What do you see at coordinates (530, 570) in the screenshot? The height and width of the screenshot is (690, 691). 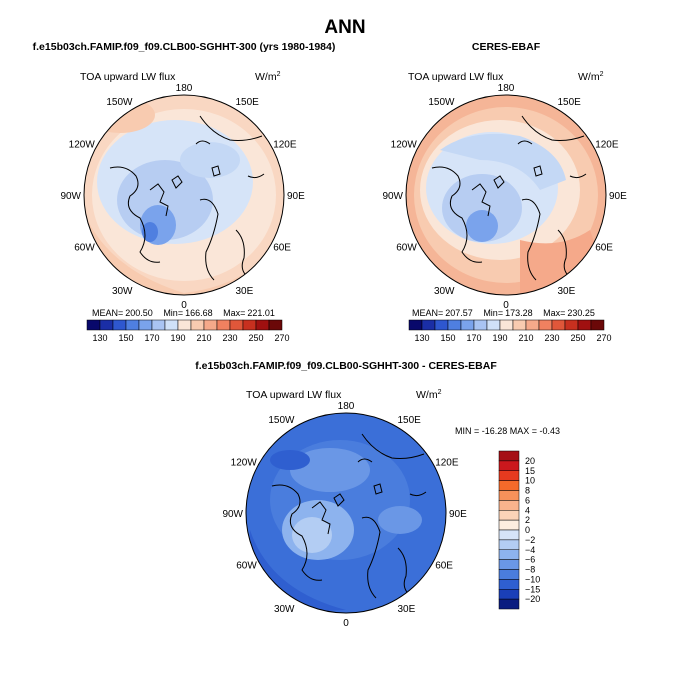 I see `colorbar-tick-label: −8` at bounding box center [530, 570].